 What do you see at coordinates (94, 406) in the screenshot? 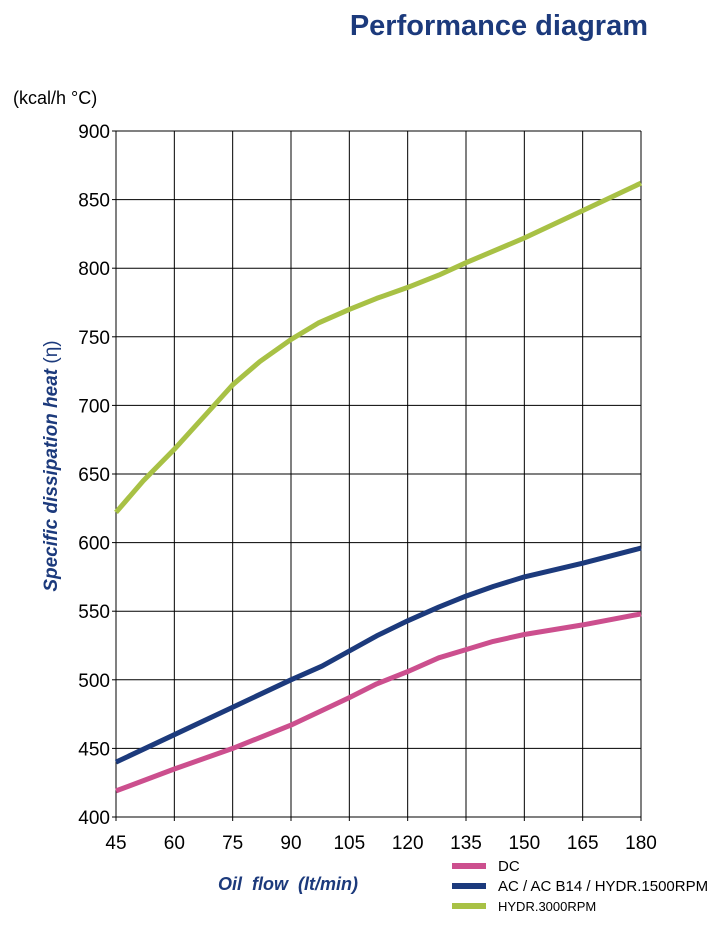
I see `y-tick-label: 700` at bounding box center [94, 406].